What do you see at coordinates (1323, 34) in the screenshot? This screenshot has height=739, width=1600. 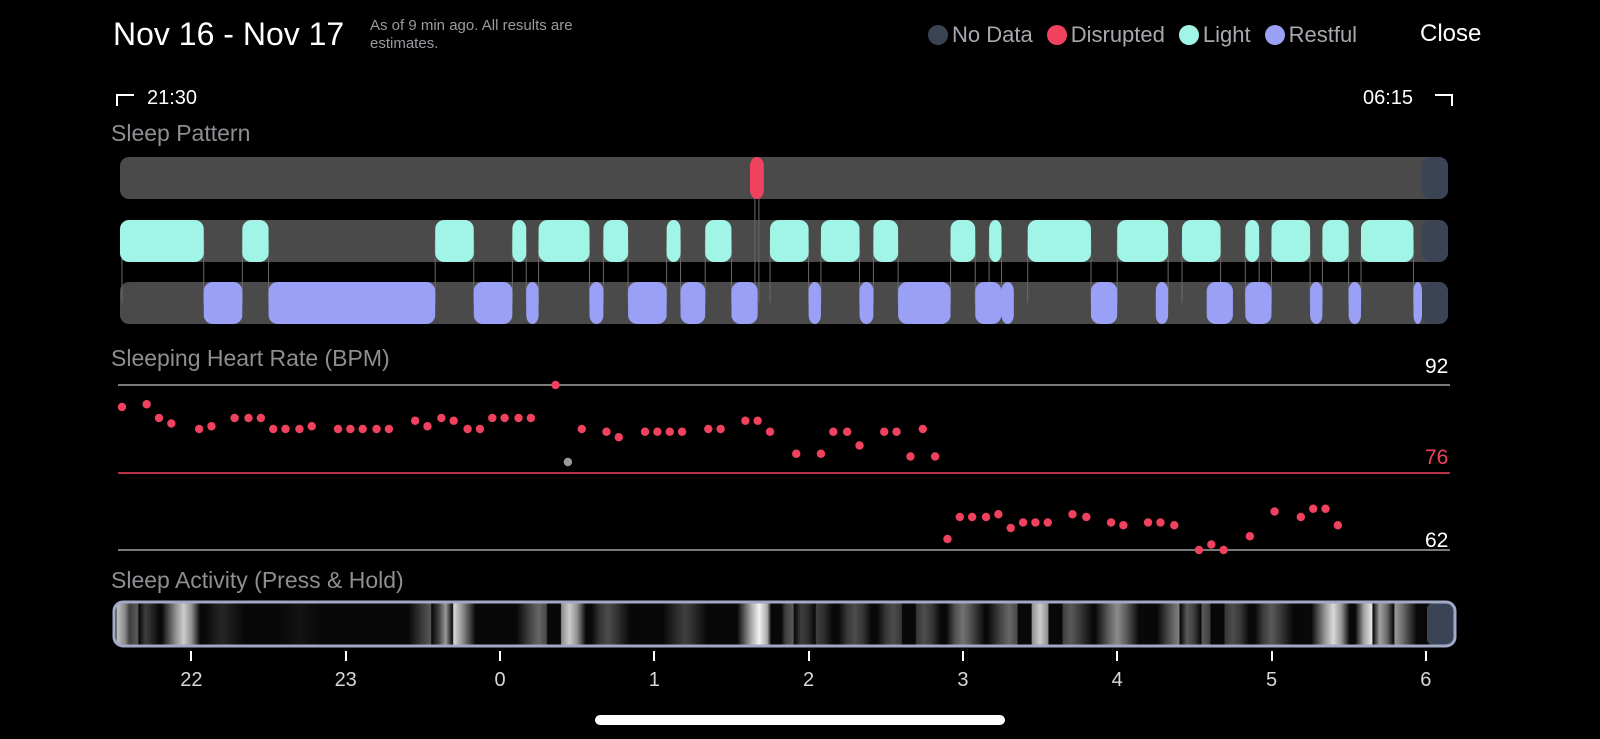 I see `legend-restful-label: Restful` at bounding box center [1323, 34].